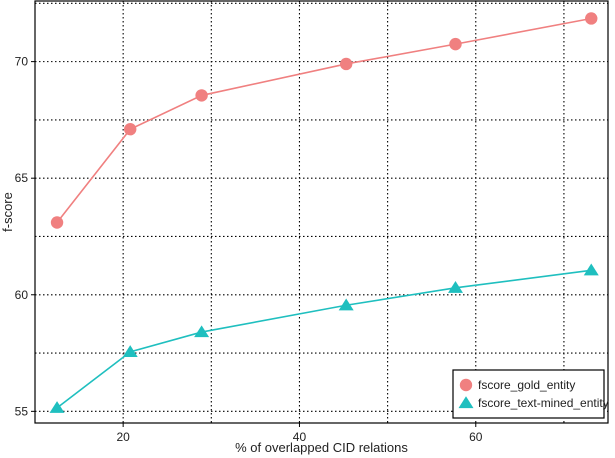  What do you see at coordinates (476, 437) in the screenshot?
I see `x-tick-label: 60` at bounding box center [476, 437].